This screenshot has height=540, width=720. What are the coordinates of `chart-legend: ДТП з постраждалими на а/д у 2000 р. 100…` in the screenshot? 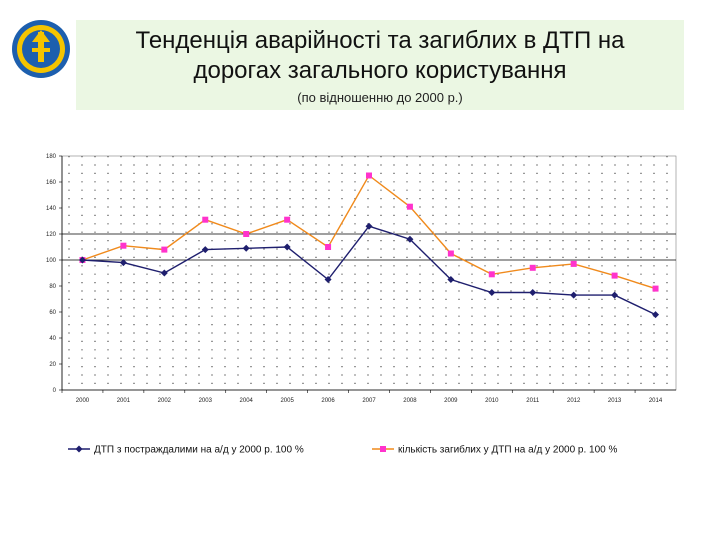 It's located at (342, 450).